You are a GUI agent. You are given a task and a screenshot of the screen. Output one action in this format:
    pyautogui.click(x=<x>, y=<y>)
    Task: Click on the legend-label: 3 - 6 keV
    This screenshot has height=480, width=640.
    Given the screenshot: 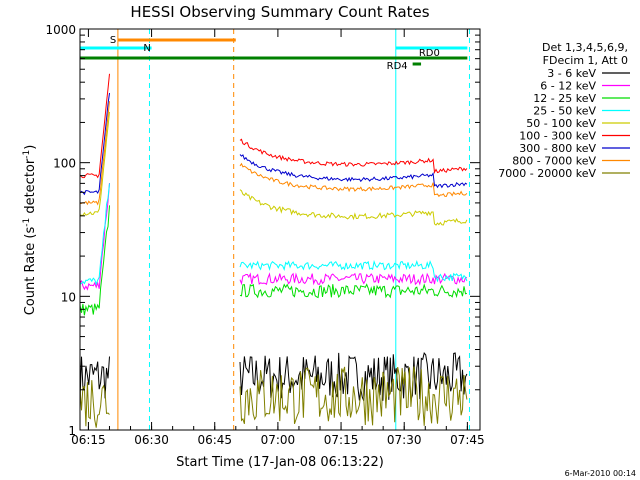 What is the action you would take?
    pyautogui.click(x=571, y=73)
    